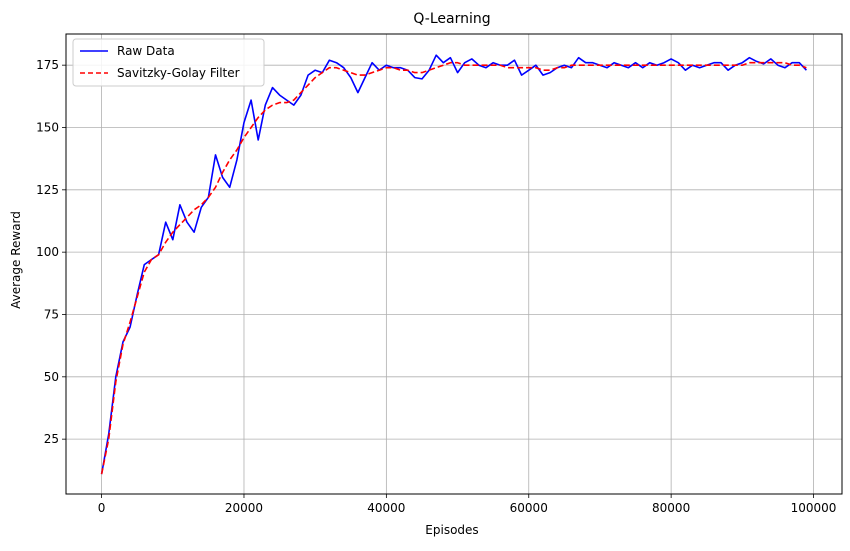 The height and width of the screenshot is (551, 850). I want to click on y-tick-label: 150, so click(47, 127).